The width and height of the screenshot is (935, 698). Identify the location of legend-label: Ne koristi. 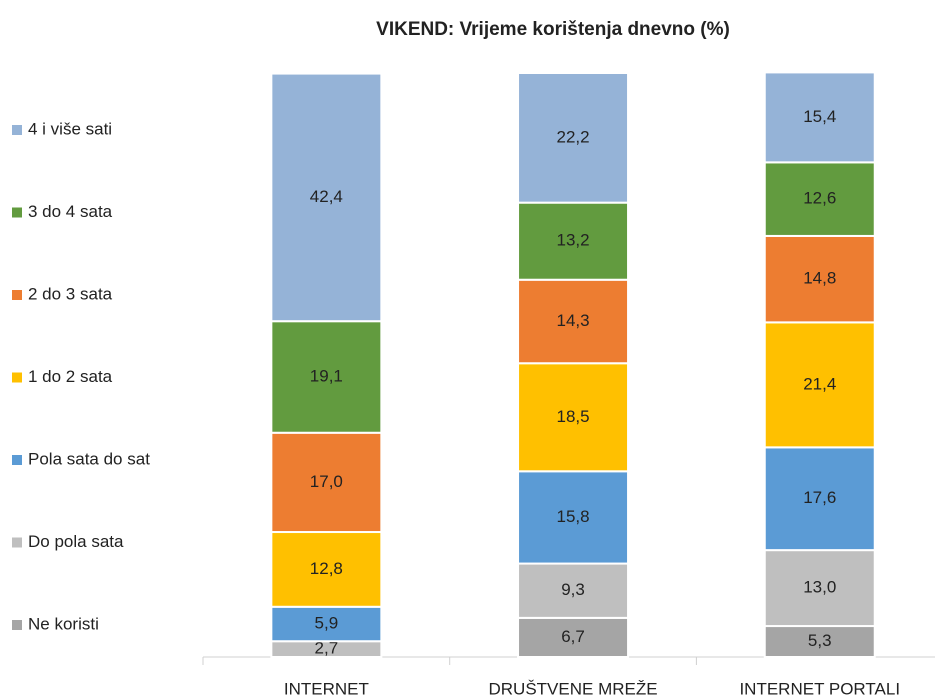
(63, 623).